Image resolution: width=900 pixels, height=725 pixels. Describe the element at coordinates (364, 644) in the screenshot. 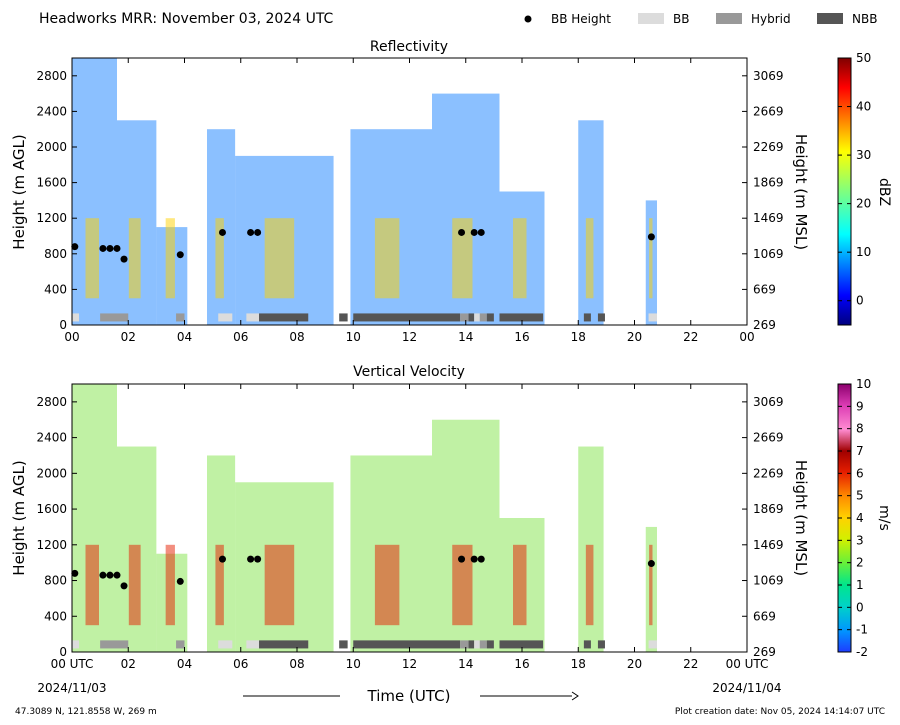

I see `vertical-velocity-bb-type-bars` at that location.